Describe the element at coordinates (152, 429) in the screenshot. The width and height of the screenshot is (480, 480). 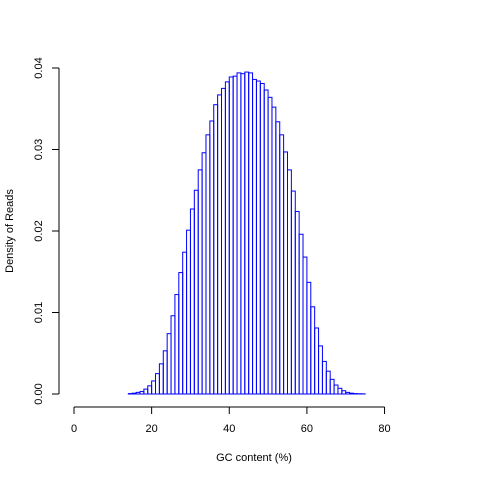
I see `x-tick-label: 20` at that location.